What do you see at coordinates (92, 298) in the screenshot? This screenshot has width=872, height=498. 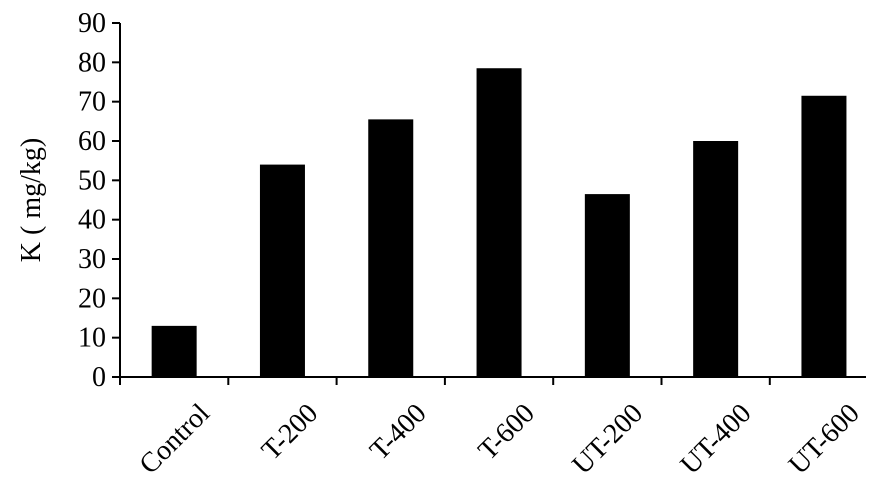 I see `y-tick-label: 20` at bounding box center [92, 298].